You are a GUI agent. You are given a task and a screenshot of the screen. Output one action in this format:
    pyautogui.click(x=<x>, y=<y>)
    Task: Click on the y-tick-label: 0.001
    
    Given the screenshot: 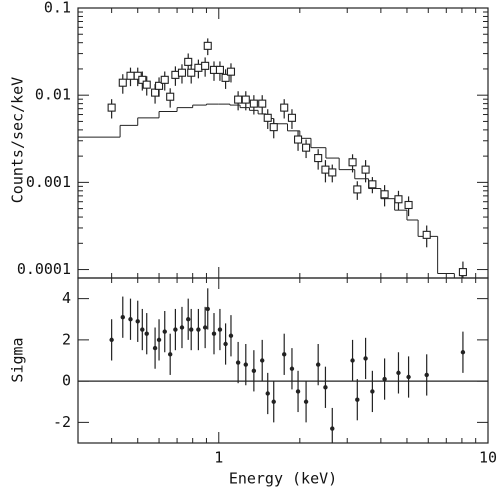 What is the action you would take?
    pyautogui.click(x=48, y=182)
    